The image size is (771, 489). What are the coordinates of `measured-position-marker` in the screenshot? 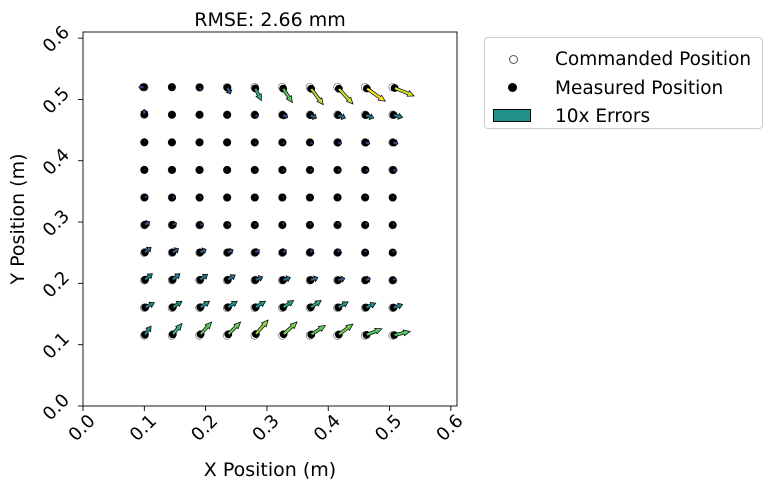 It's located at (172, 87).